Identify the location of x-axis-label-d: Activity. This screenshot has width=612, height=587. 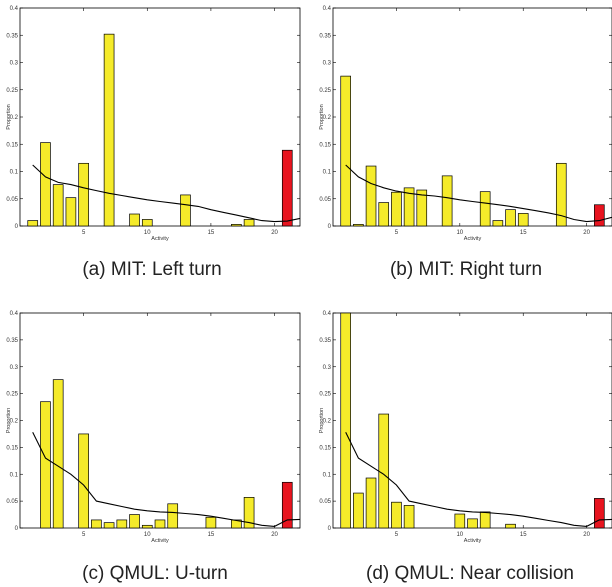
(473, 541).